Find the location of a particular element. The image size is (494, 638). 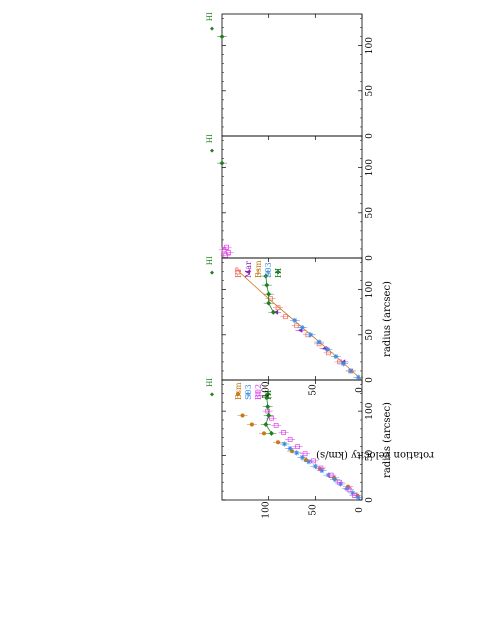

series-unnamed is located at coordinates (226, 251).